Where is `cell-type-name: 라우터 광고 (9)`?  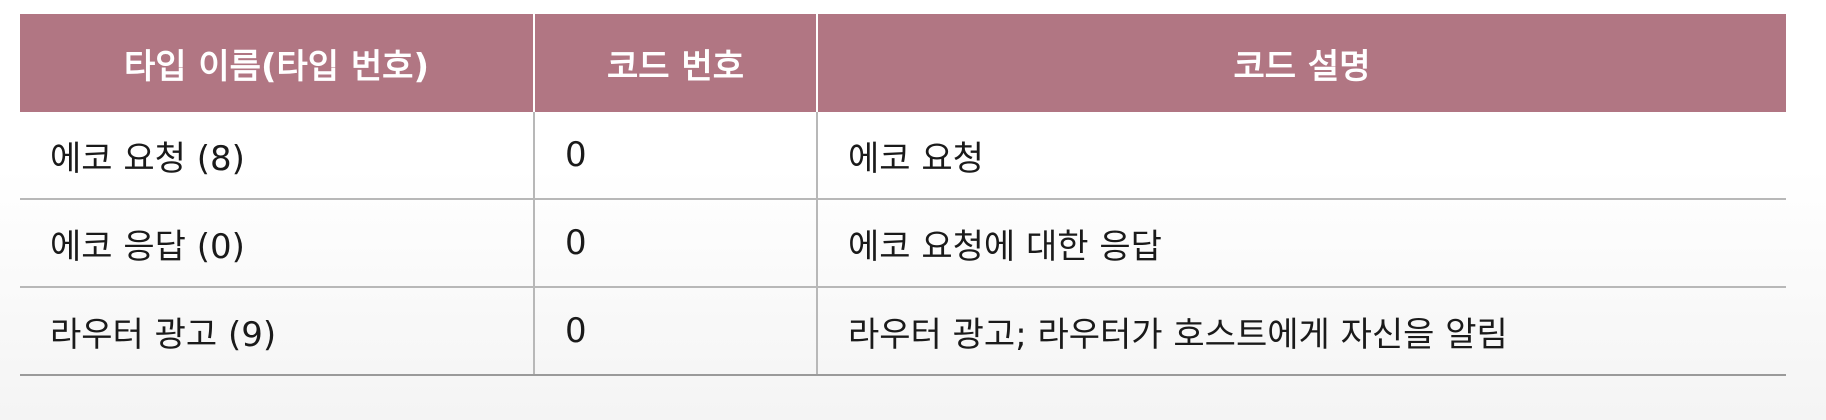 cell-type-name: 라우터 광고 (9) is located at coordinates (277, 331).